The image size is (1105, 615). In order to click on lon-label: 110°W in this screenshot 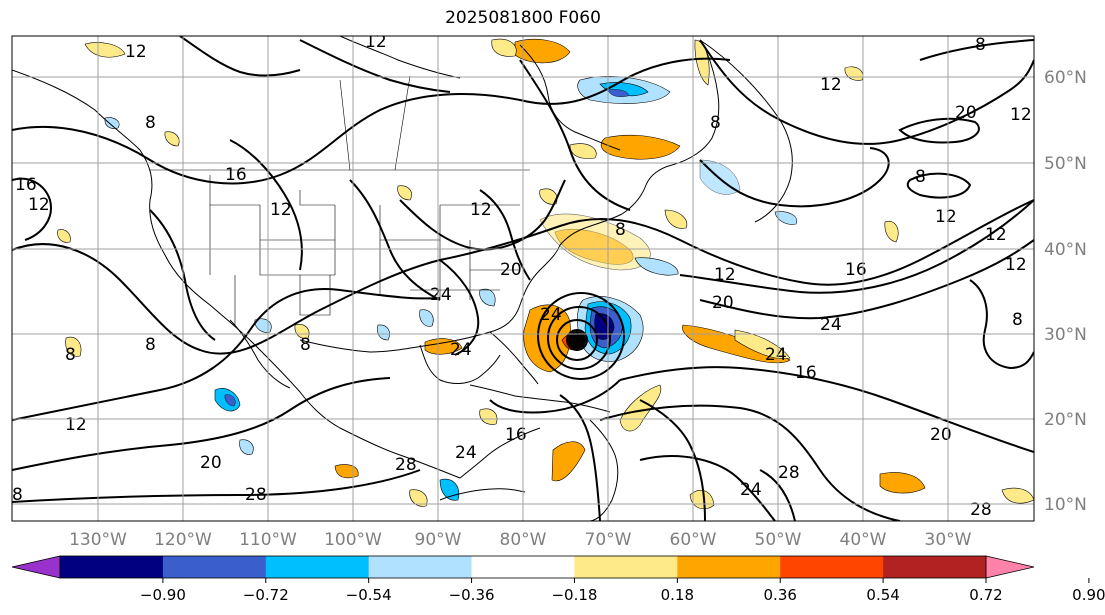, I will do `click(268, 540)`.